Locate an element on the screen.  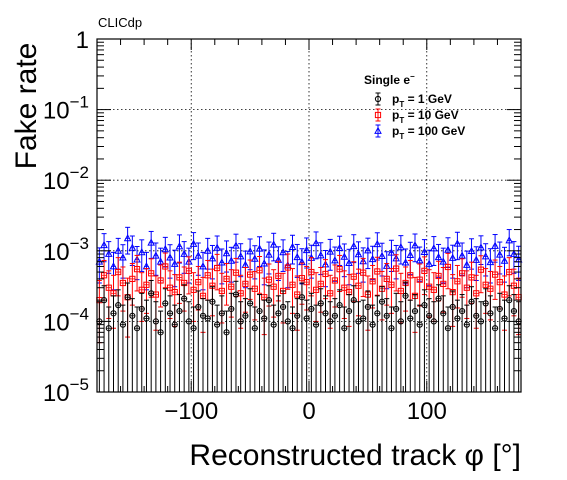
legend-label: pT = 100 GeV is located at coordinates (428, 132).